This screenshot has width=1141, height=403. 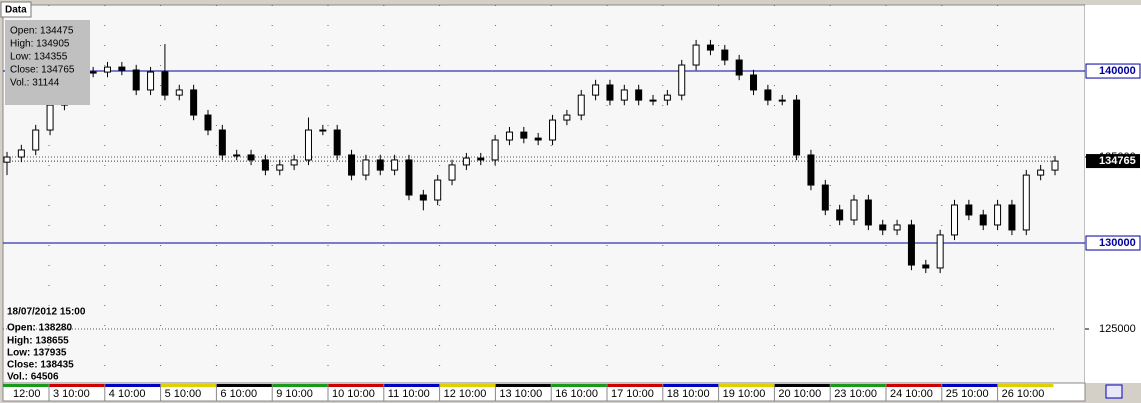 I want to click on x-tick-label: 6 10:00, so click(x=238, y=394).